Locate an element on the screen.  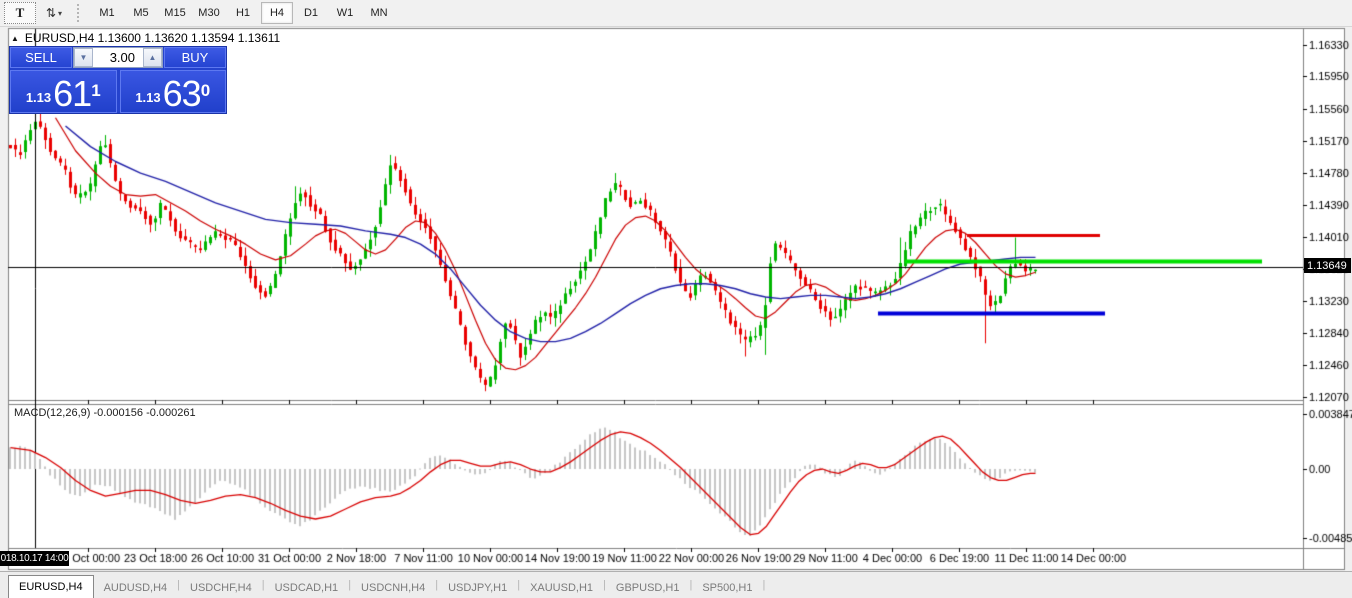
otc-top-row: SELL ▼ 3.00 ▲ BUY is located at coordinates (118, 57).